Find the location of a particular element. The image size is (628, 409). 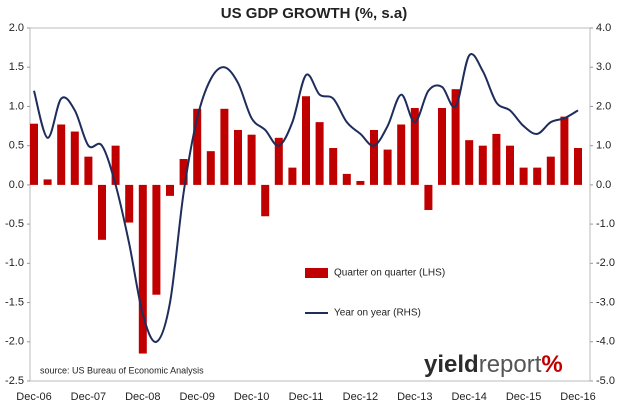

y-tick-label: 0.5 is located at coordinates (16, 146).